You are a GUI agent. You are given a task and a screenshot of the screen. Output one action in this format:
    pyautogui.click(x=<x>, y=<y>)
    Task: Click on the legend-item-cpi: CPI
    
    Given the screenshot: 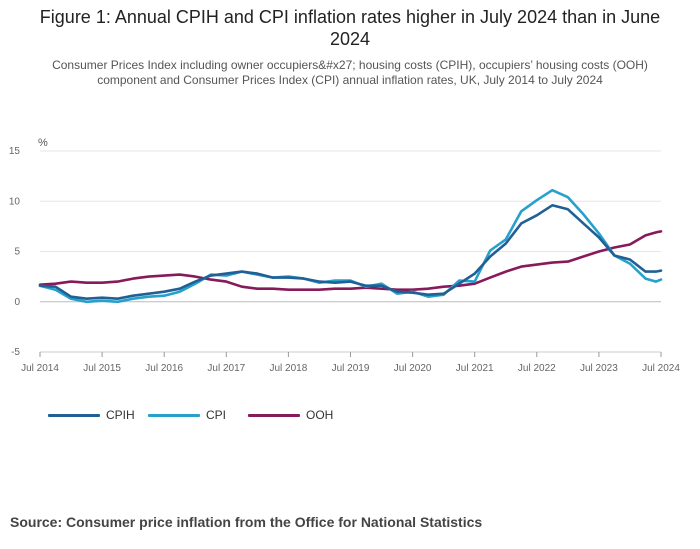 What is the action you would take?
    pyautogui.click(x=198, y=415)
    